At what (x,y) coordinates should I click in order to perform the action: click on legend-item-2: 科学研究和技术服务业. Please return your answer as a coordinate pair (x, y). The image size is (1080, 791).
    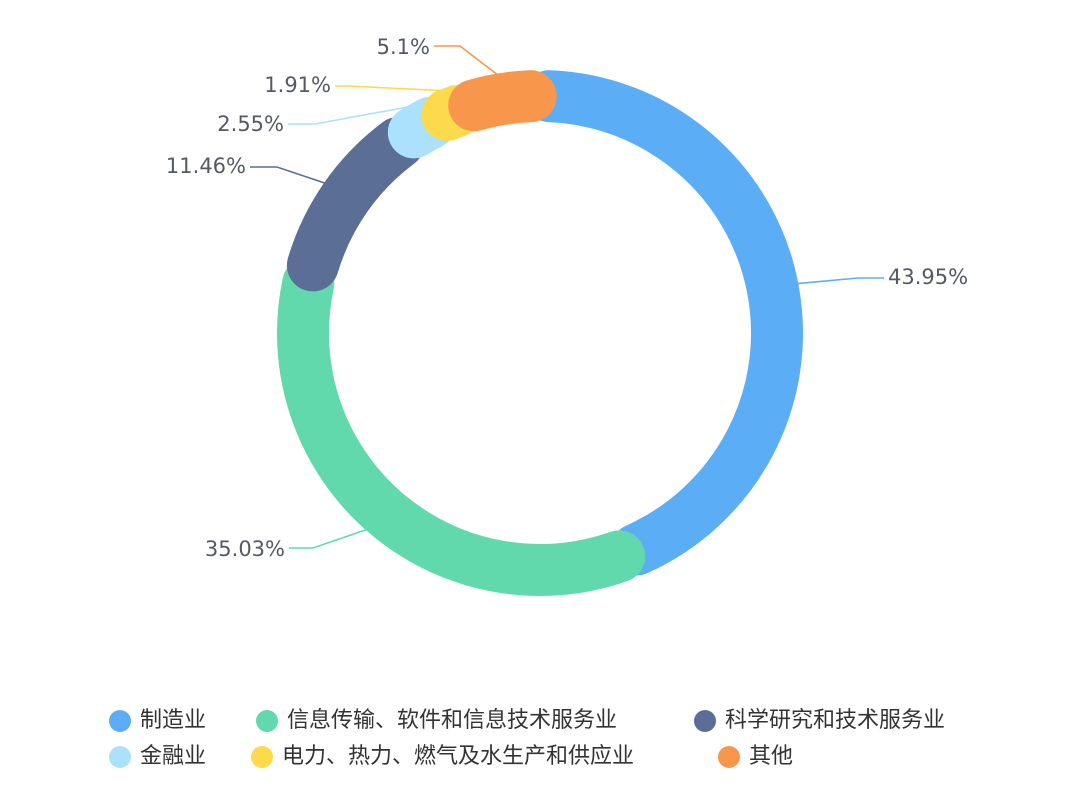
    Looking at the image, I should click on (819, 720).